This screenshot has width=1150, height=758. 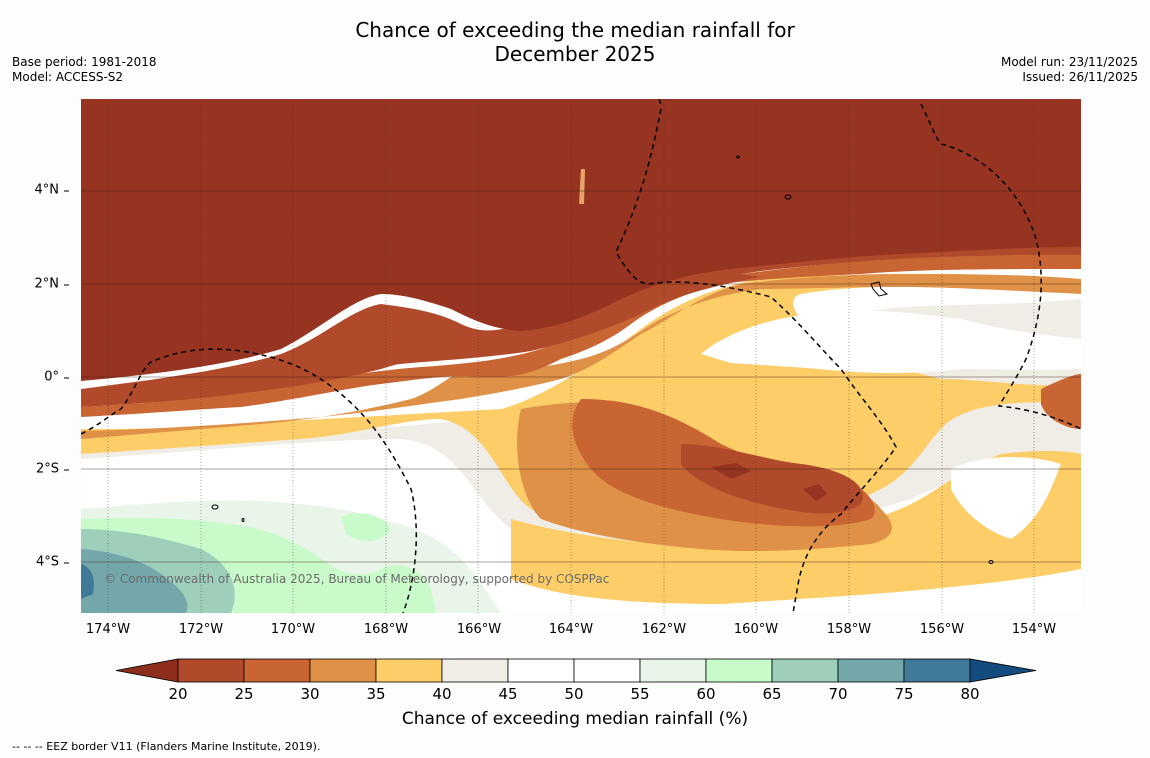 What do you see at coordinates (108, 629) in the screenshot?
I see `lon-label-174w: 174°W` at bounding box center [108, 629].